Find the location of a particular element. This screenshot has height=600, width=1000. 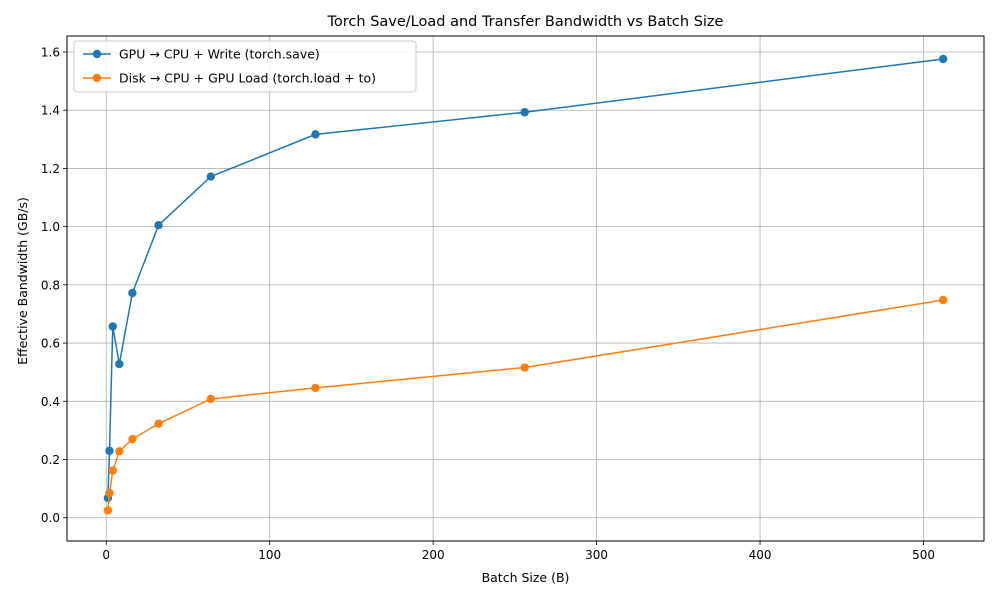

y-axis-label: Effective Bandwidth (GB/s) is located at coordinates (22, 281).